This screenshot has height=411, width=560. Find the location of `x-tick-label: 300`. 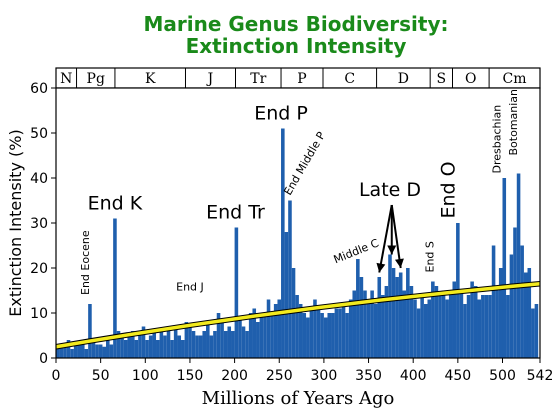

x-tick-label: 300 is located at coordinates (324, 376).